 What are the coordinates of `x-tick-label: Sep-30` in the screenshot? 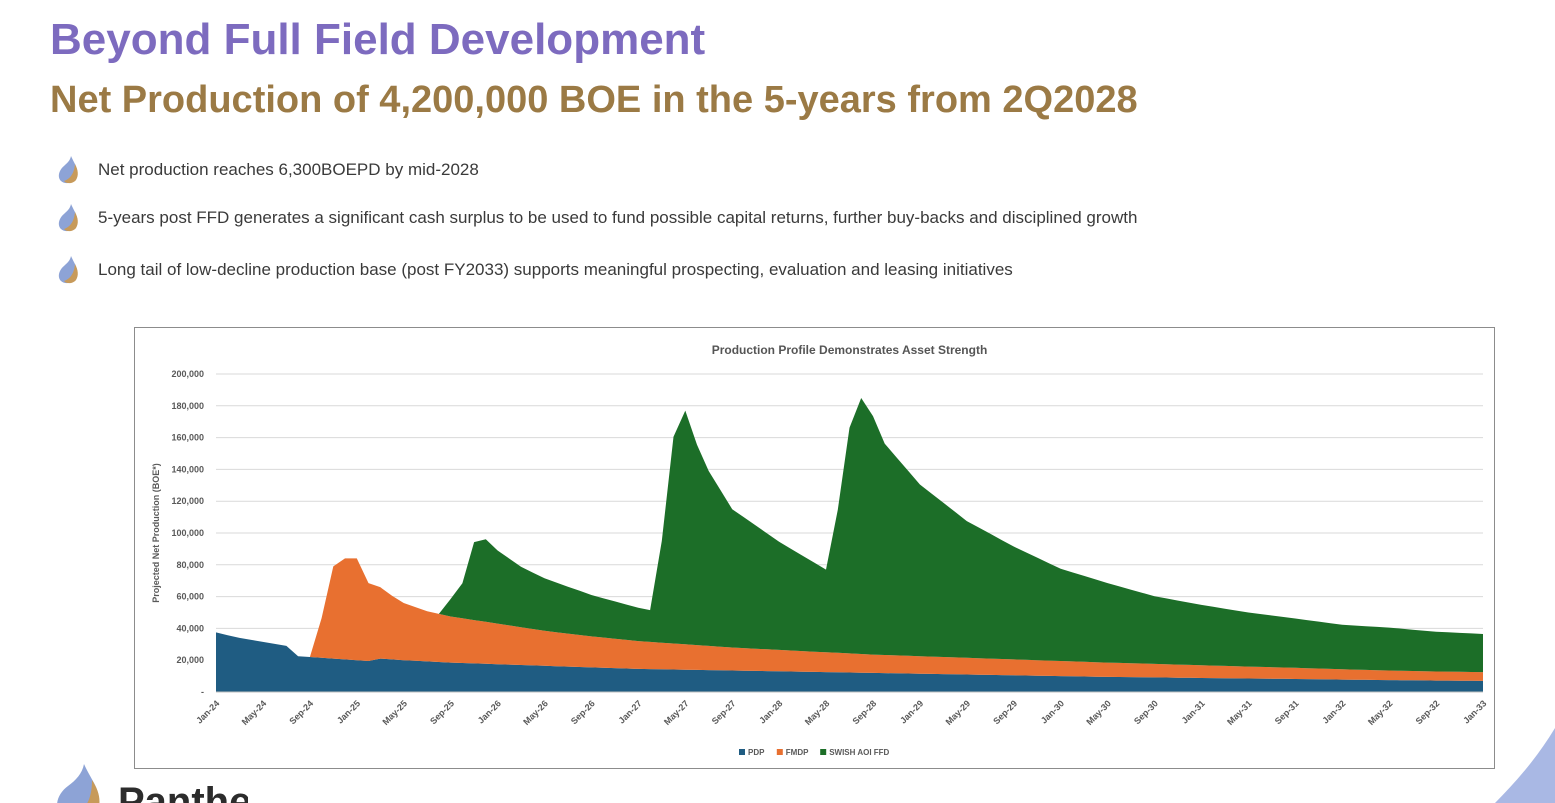 It's located at (1146, 712).